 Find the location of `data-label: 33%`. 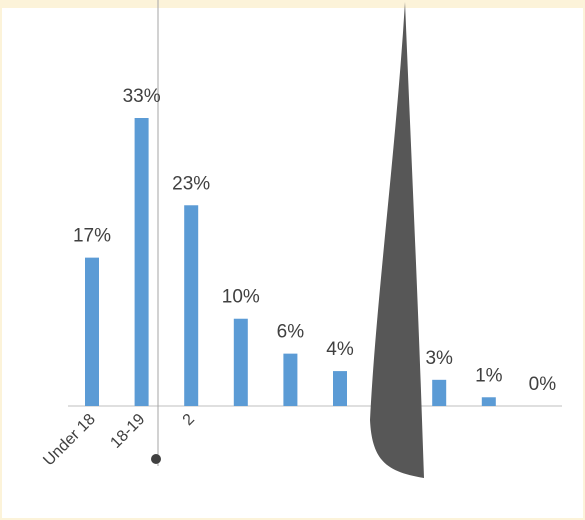

data-label: 33% is located at coordinates (142, 96).